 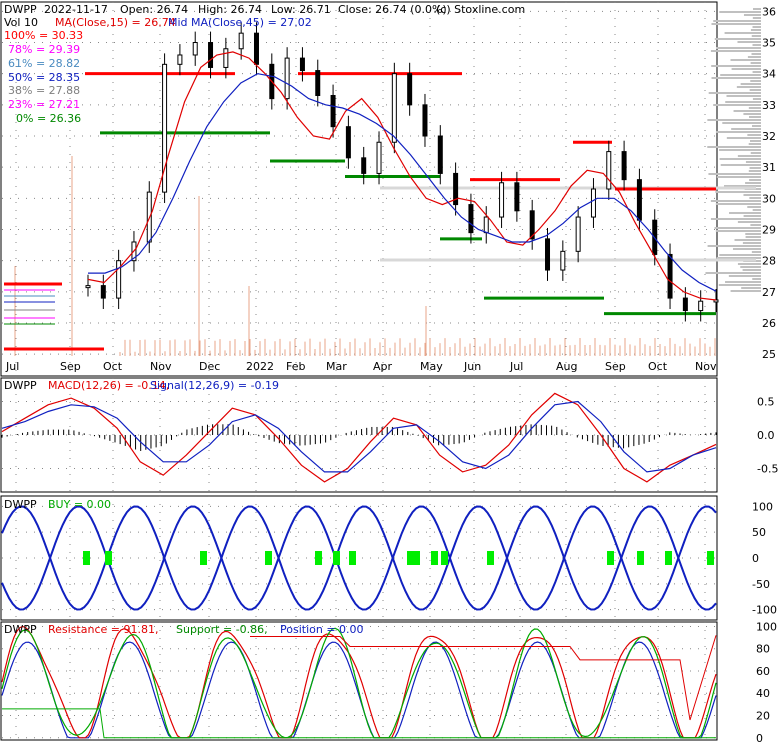 What do you see at coordinates (301, 9) in the screenshot?
I see `header-low: Low: 26.71` at bounding box center [301, 9].